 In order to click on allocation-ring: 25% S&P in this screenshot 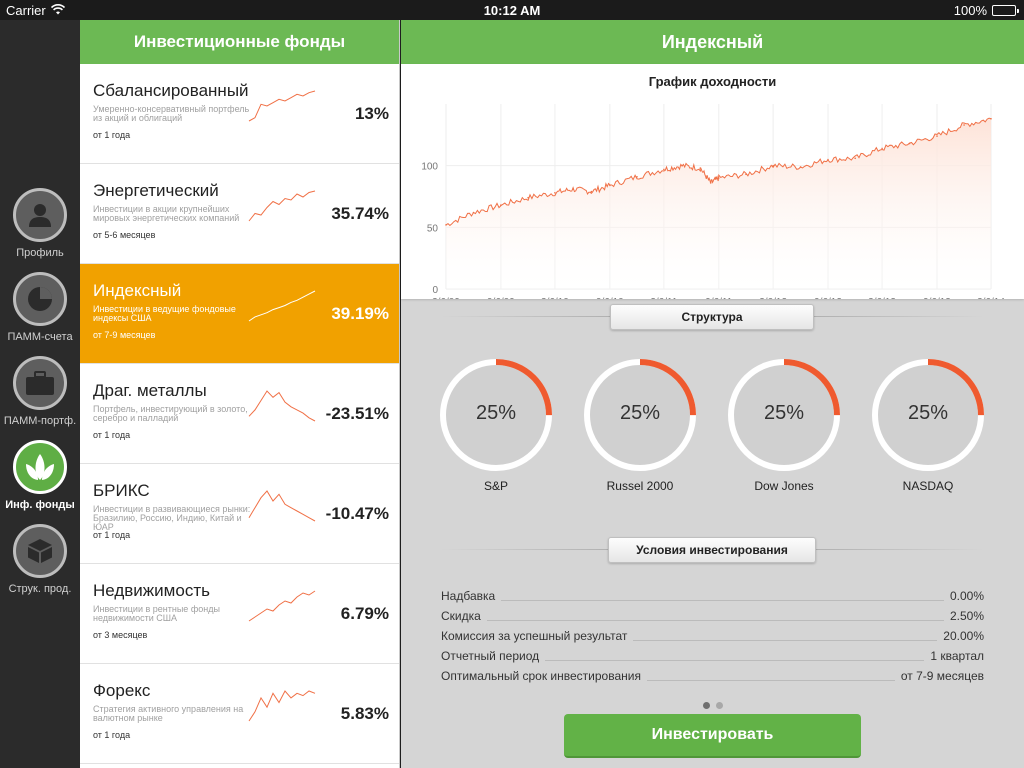, I will do `click(496, 425)`.